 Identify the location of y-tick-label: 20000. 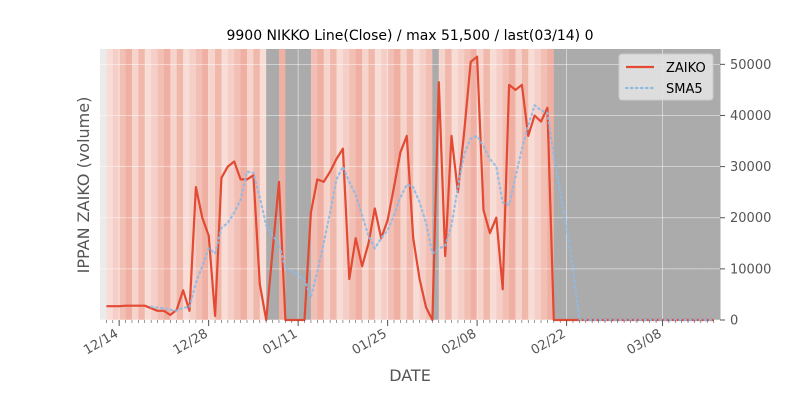
(750, 218).